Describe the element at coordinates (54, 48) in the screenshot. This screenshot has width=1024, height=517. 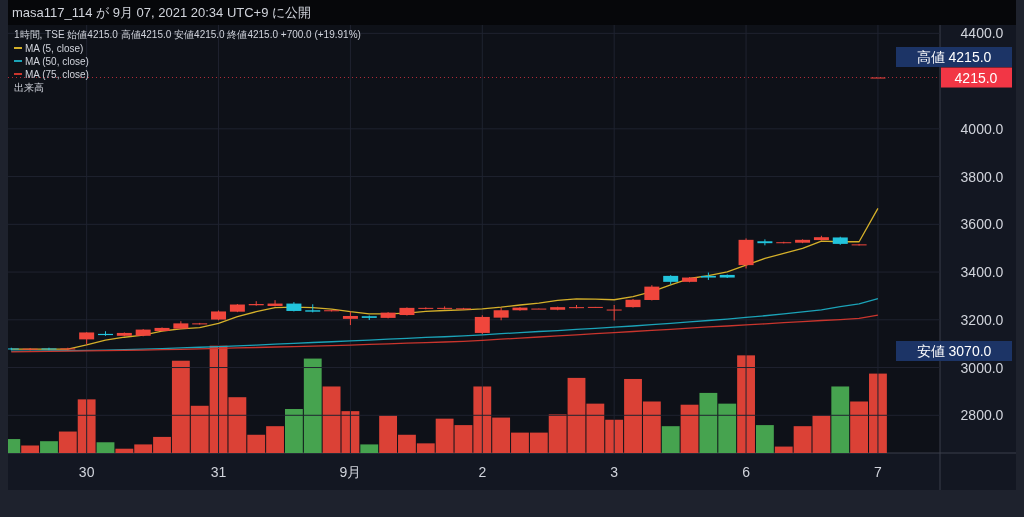
I see `legend-label: MA (5, close)` at that location.